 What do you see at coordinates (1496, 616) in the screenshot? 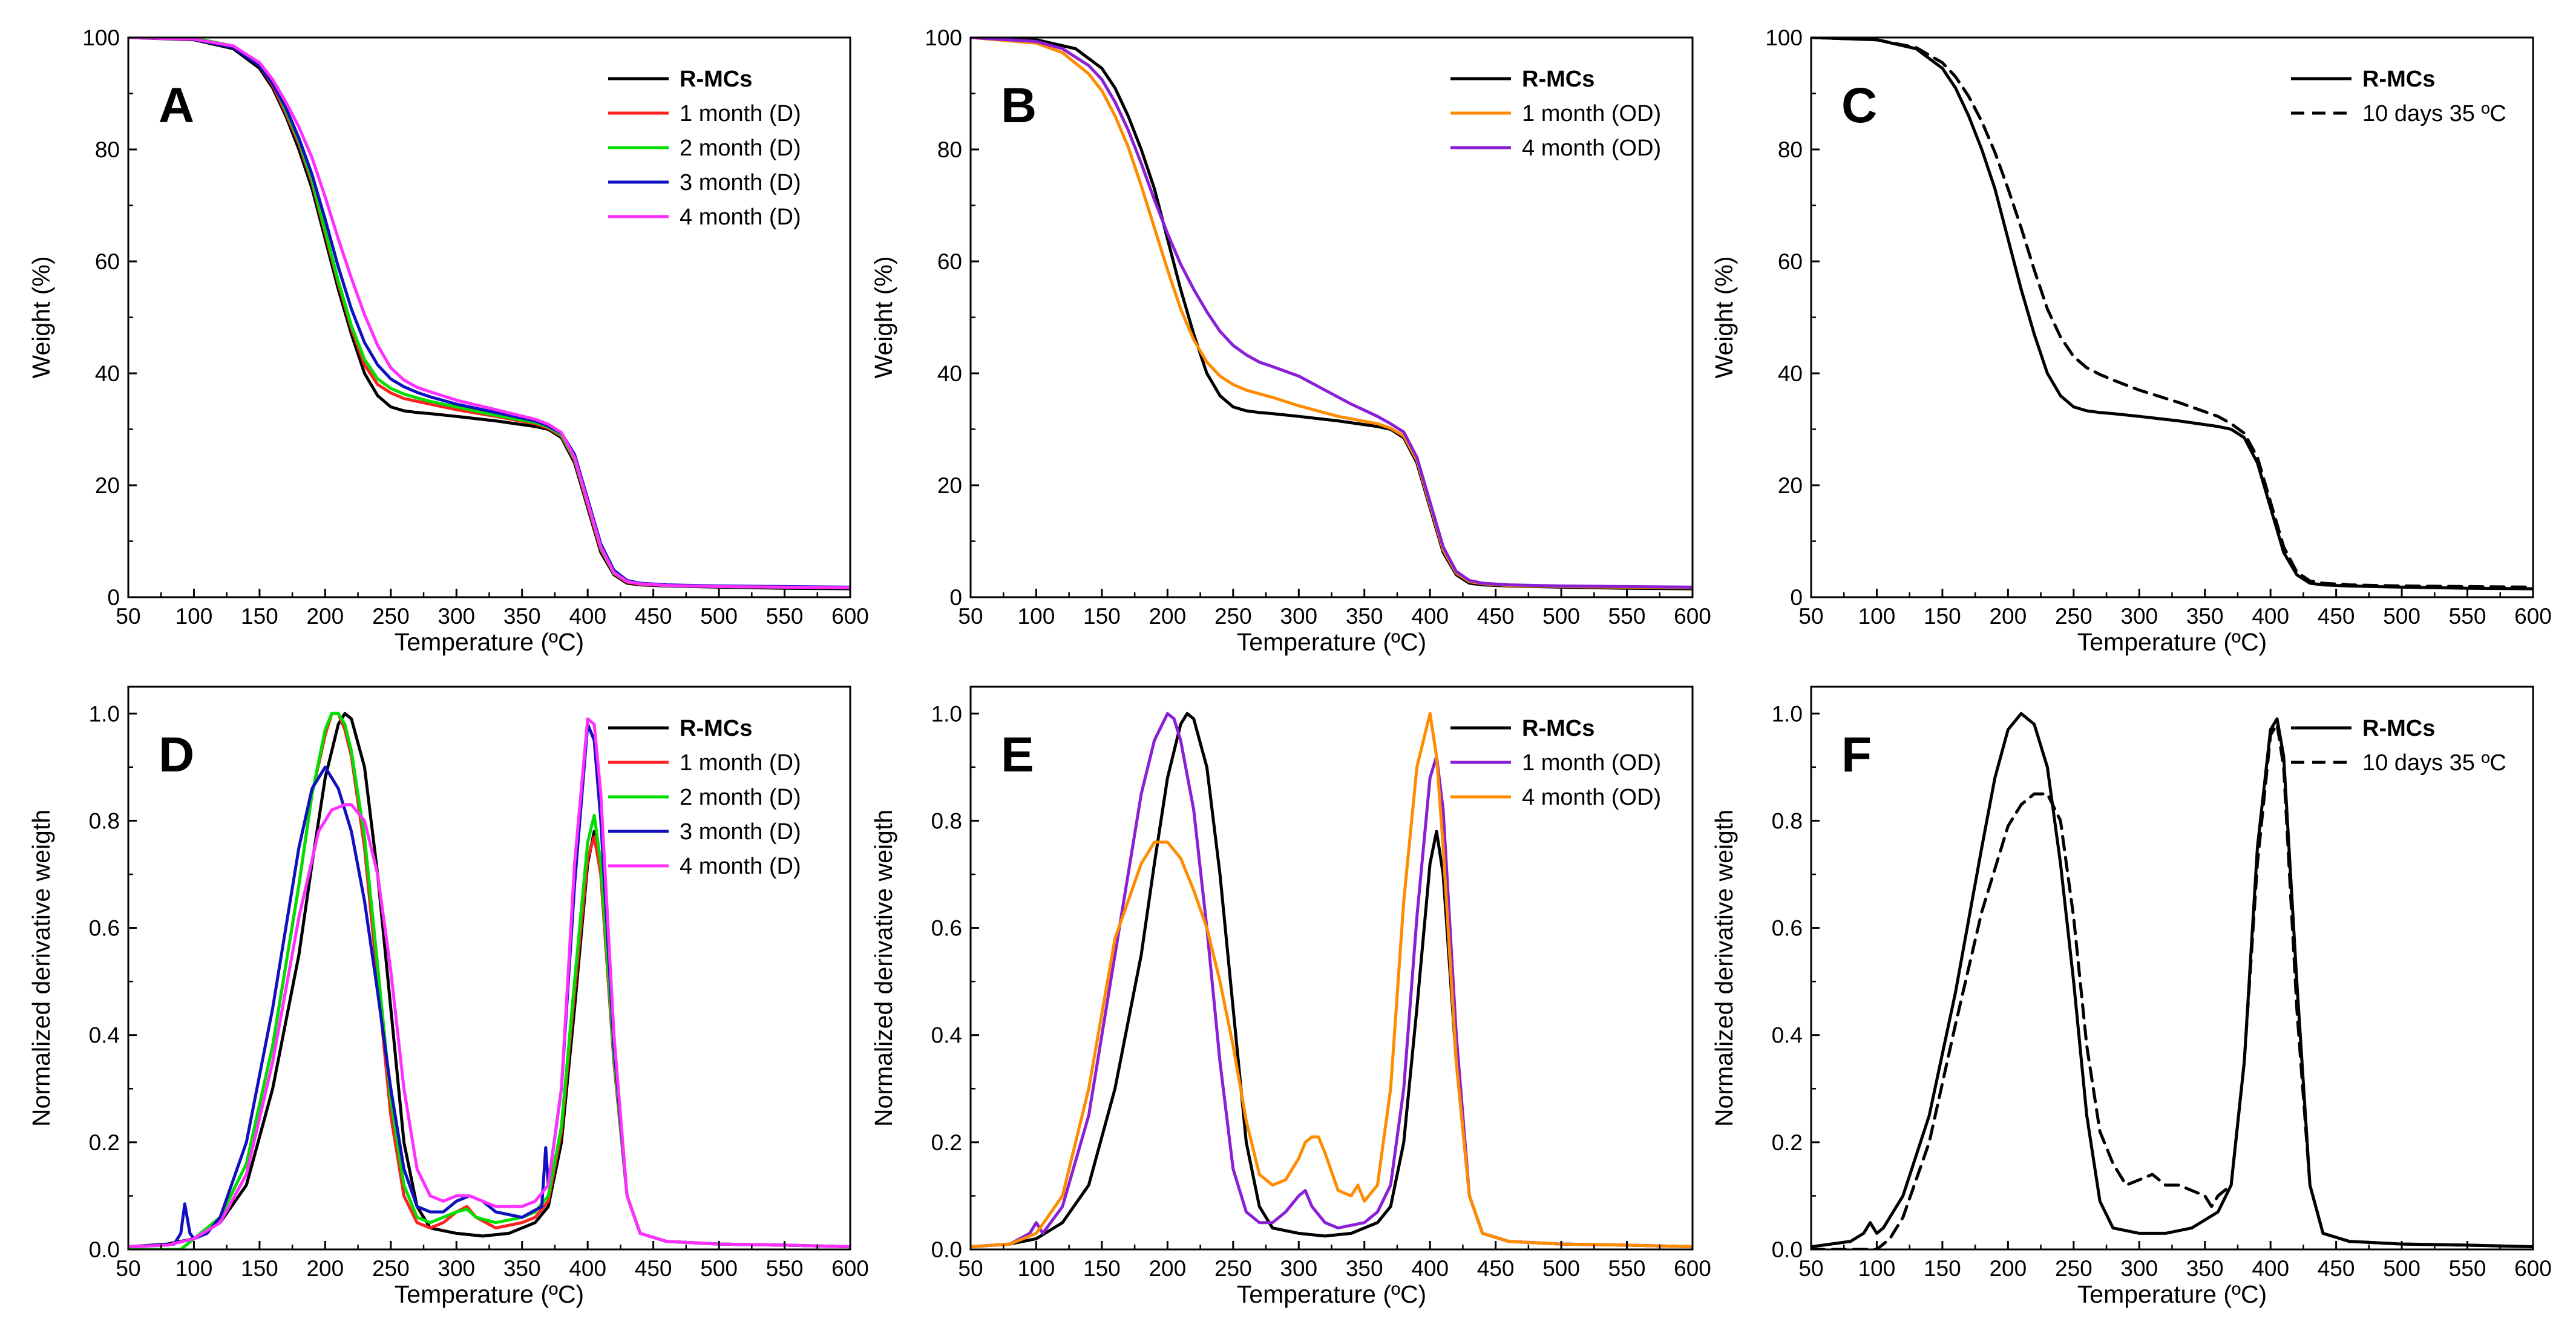
I see `panel-b-xtick-label: 450` at bounding box center [1496, 616].